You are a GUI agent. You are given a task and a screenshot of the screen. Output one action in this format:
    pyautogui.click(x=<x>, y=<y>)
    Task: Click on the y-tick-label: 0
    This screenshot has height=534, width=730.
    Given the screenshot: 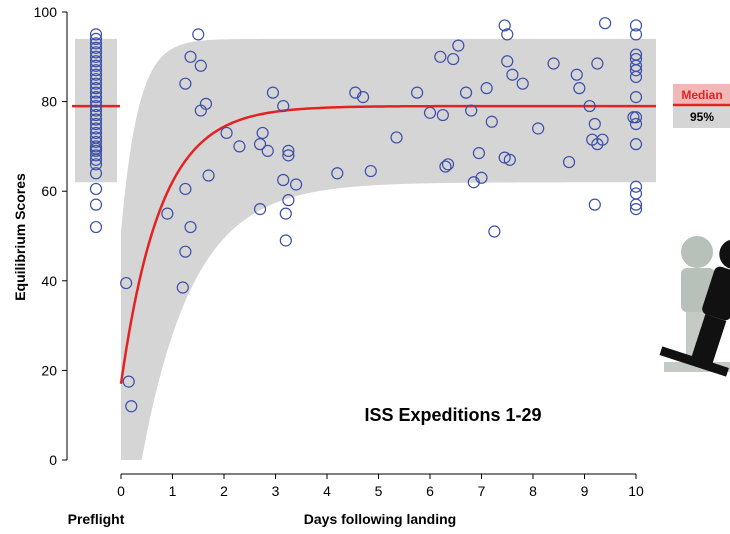 What is the action you would take?
    pyautogui.click(x=53, y=460)
    